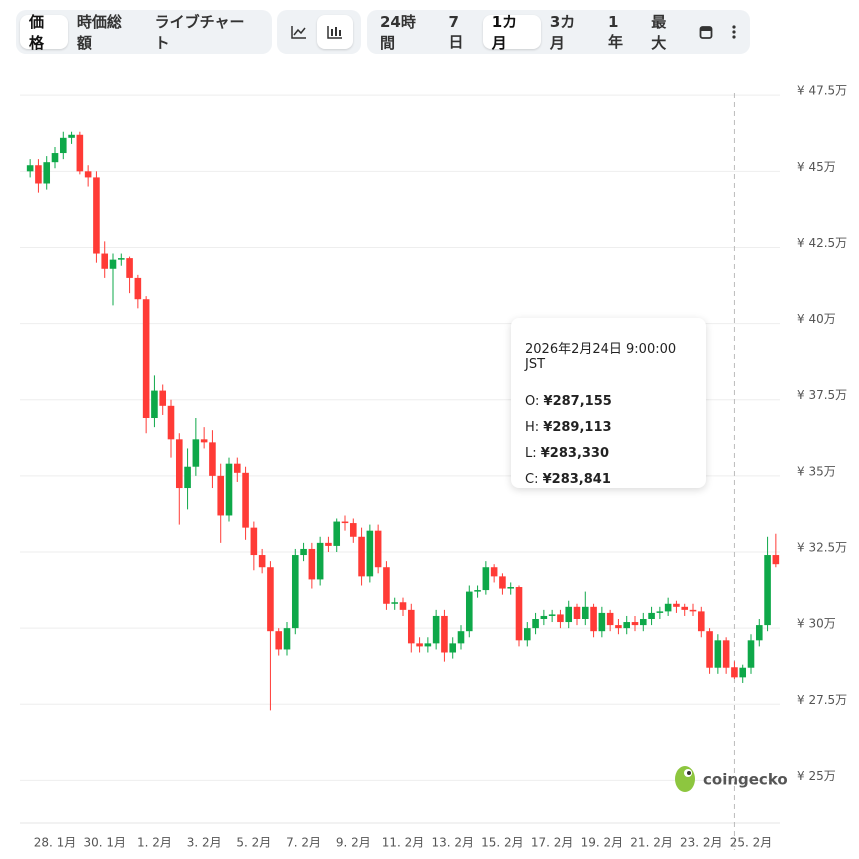 Image resolution: width=859 pixels, height=859 pixels. What do you see at coordinates (511, 32) in the screenshot?
I see `range: 1カ月` at bounding box center [511, 32].